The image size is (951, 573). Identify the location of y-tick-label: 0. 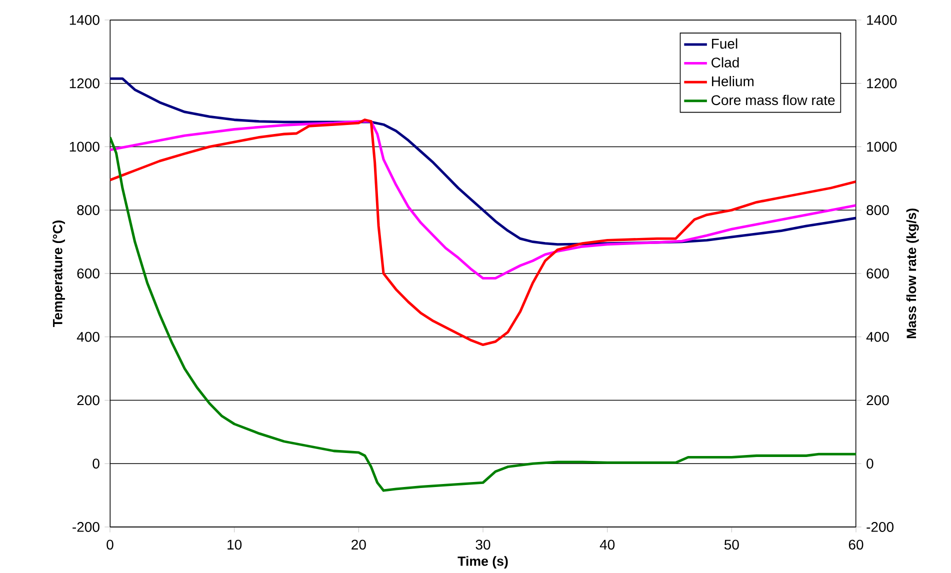
(96, 463).